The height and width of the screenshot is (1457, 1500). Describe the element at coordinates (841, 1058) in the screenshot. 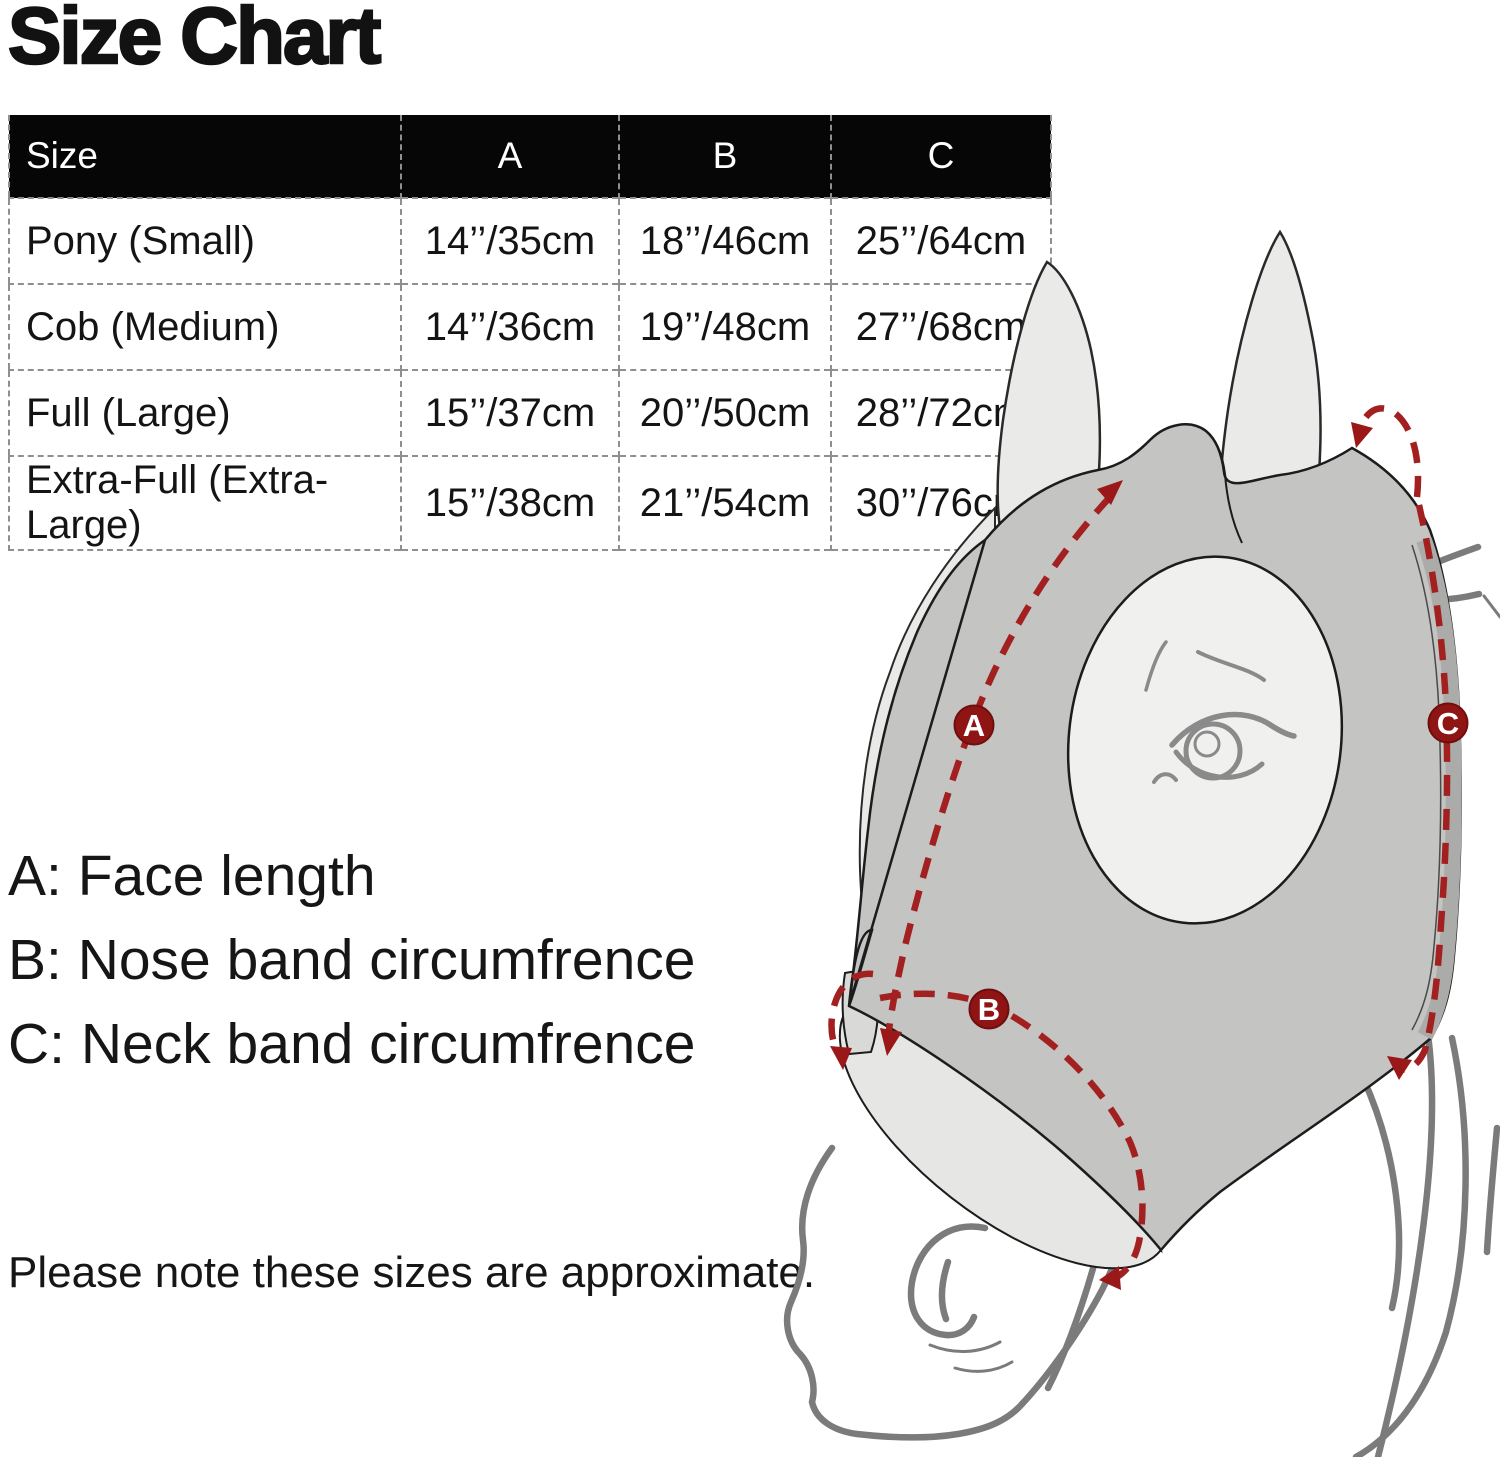

I see `arrowhead-strap-loop` at that location.